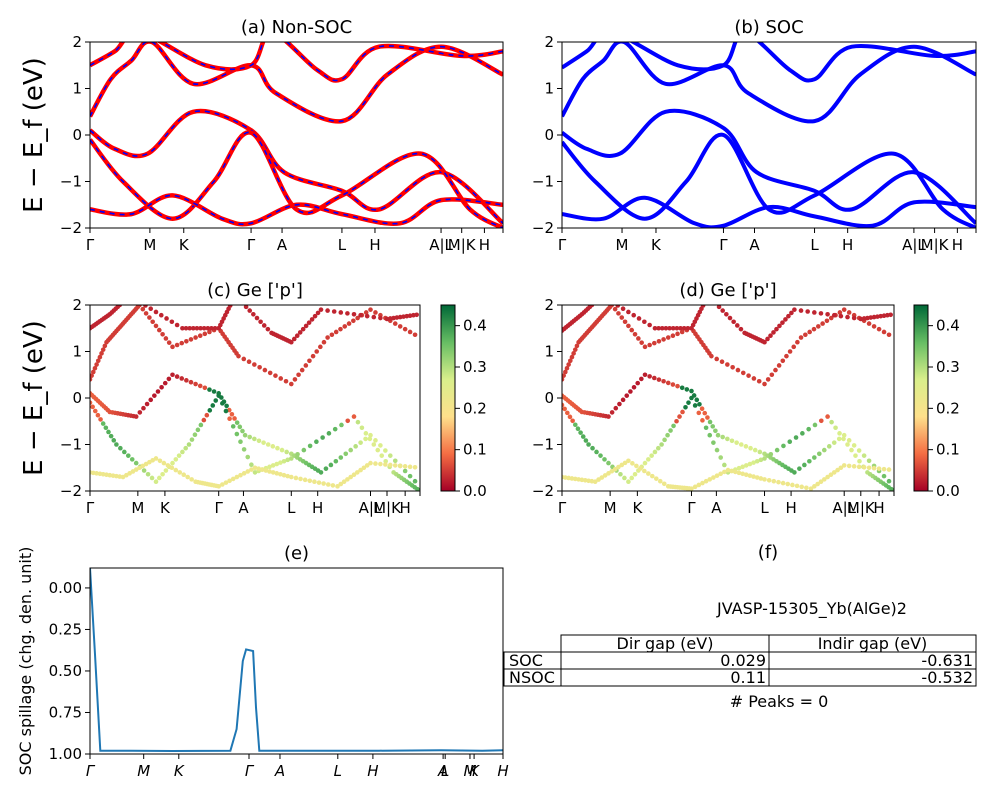 The width and height of the screenshot is (1000, 800). What do you see at coordinates (526, 660) in the screenshot?
I see `table-row-label: SOC` at bounding box center [526, 660].